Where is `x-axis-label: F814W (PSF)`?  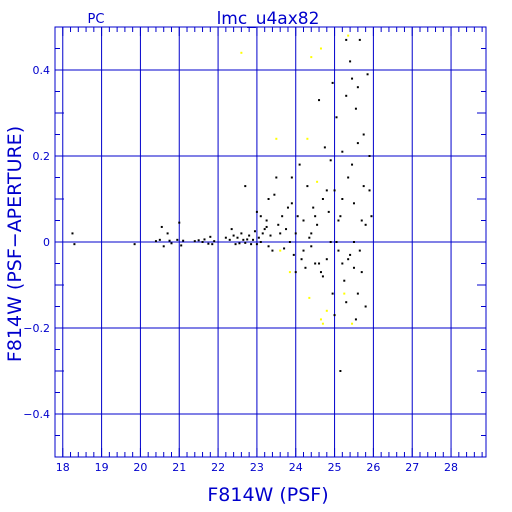 x-axis-label: F814W (PSF) is located at coordinates (267, 495).